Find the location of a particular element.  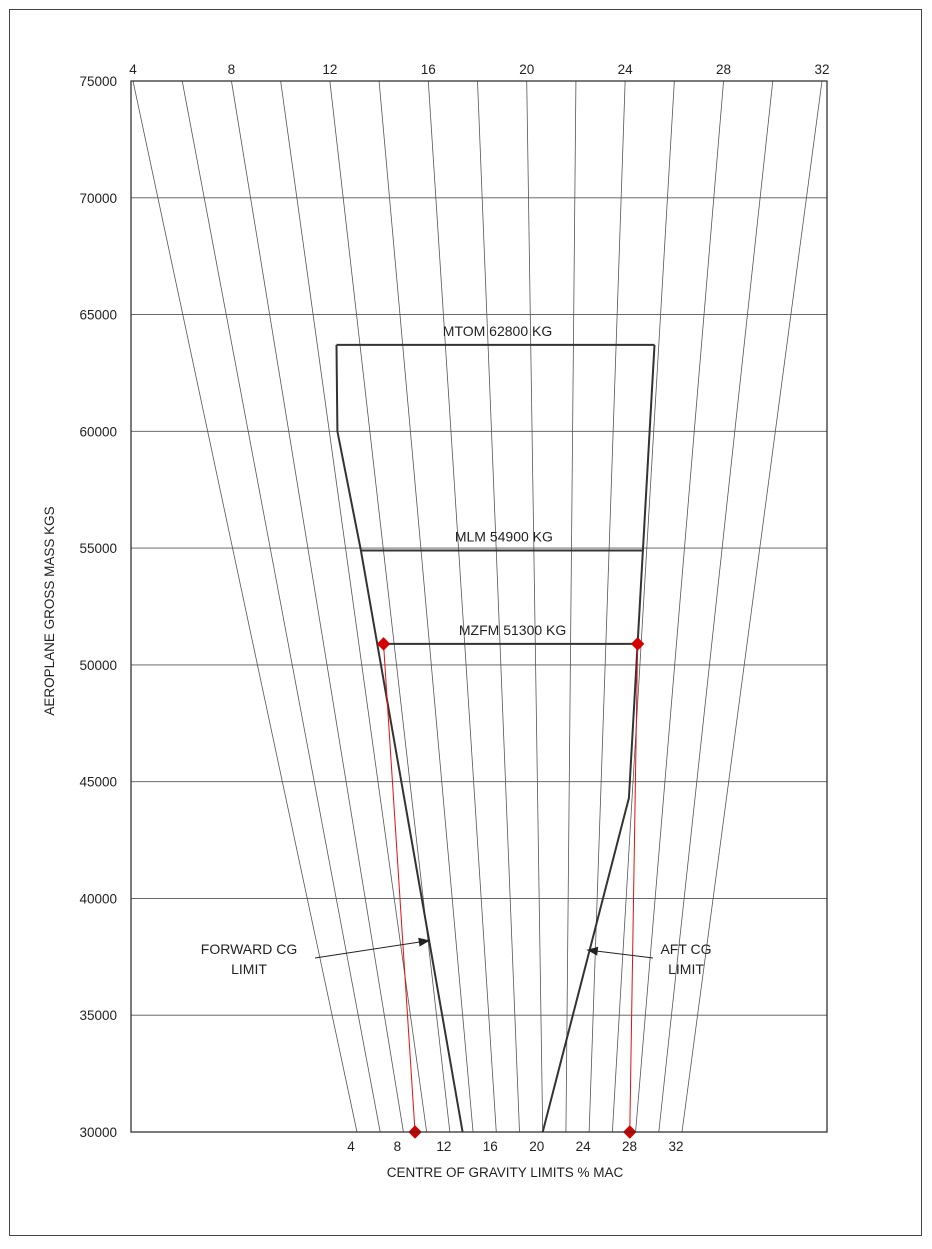

forward-cg-arrow-line is located at coordinates (372, 949).